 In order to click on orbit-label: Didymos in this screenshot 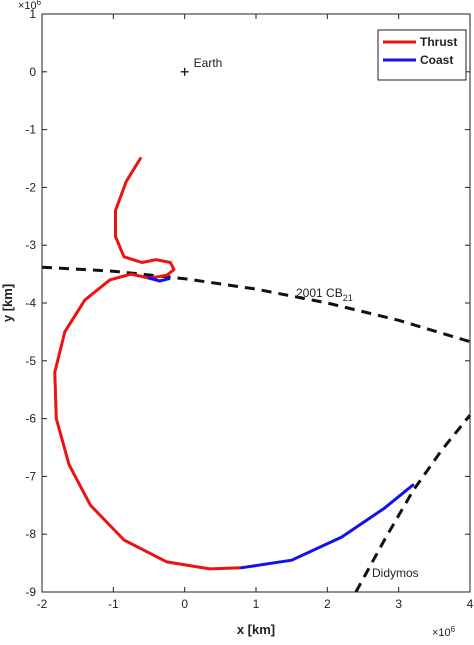, I will do `click(395, 573)`.